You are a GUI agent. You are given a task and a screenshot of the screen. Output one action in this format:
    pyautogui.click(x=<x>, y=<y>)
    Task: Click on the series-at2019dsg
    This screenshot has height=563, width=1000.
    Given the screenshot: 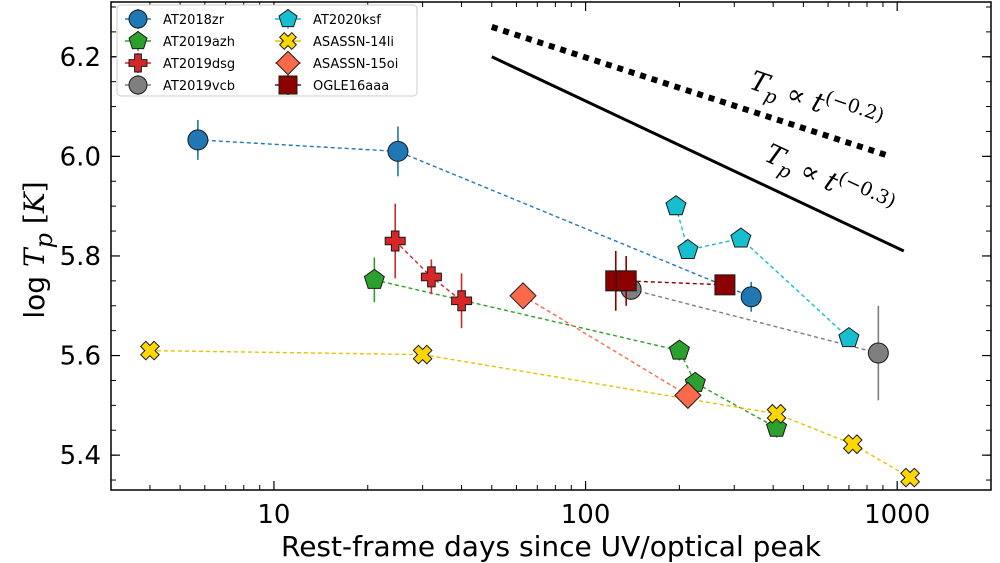 What is the action you would take?
    pyautogui.click(x=428, y=266)
    